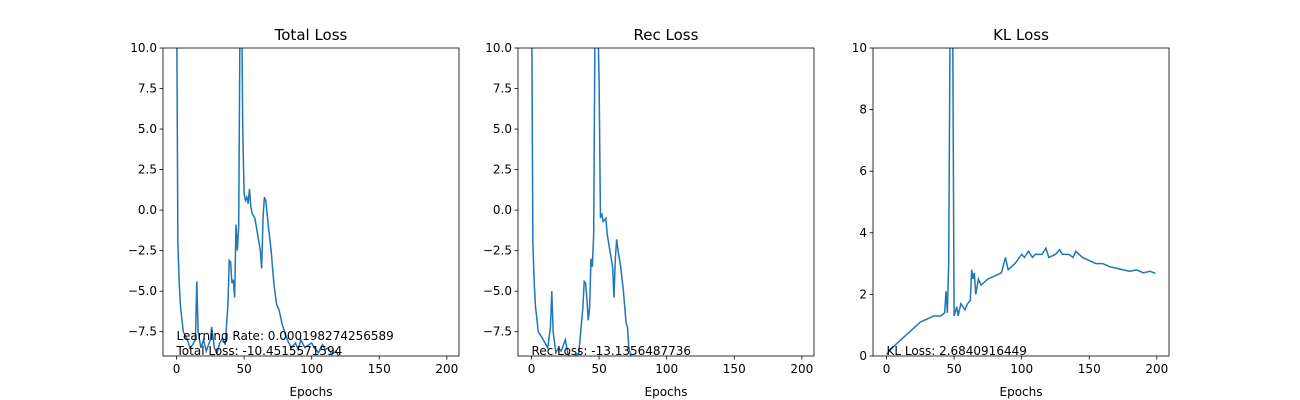 This screenshot has width=1300, height=400. I want to click on annotation: KL Loss: 2.6840916449, so click(957, 351).